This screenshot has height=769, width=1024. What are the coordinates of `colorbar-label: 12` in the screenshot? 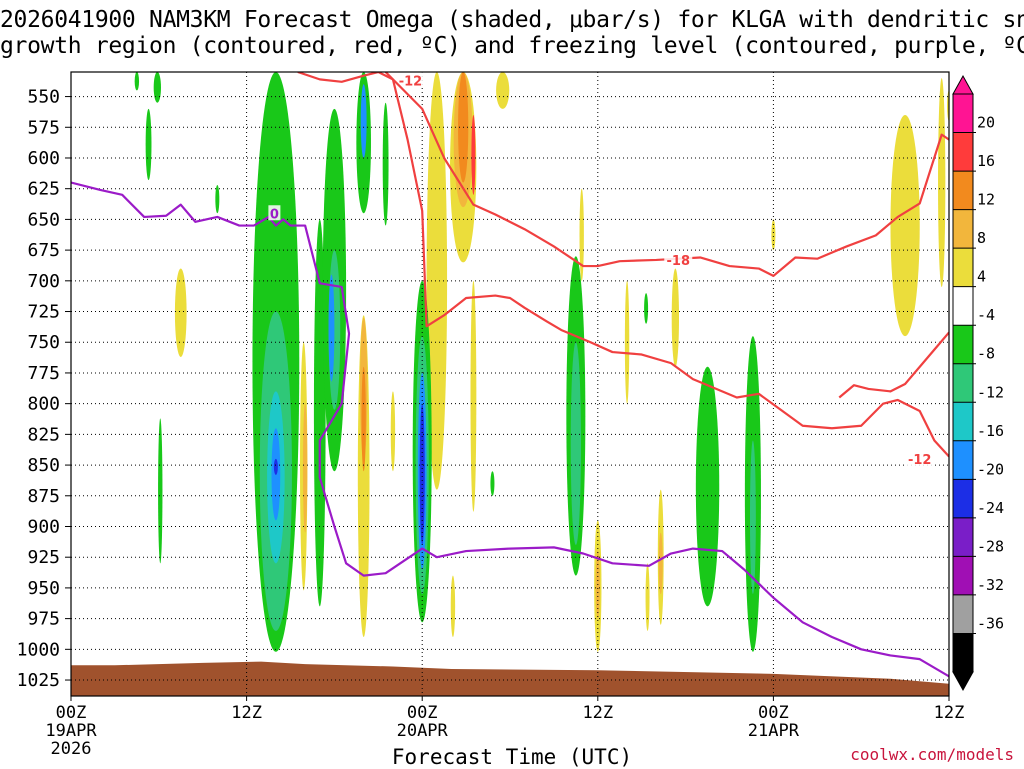 It's located at (986, 200).